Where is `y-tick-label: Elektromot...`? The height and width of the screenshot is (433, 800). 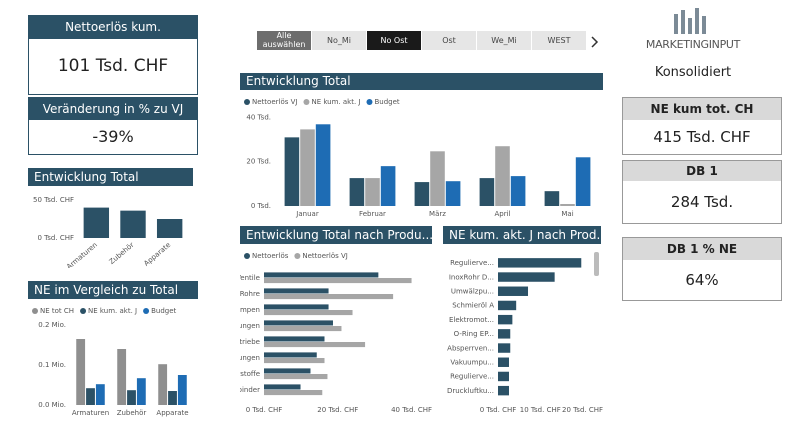
y-tick-label: Elektromot... is located at coordinates (471, 320).